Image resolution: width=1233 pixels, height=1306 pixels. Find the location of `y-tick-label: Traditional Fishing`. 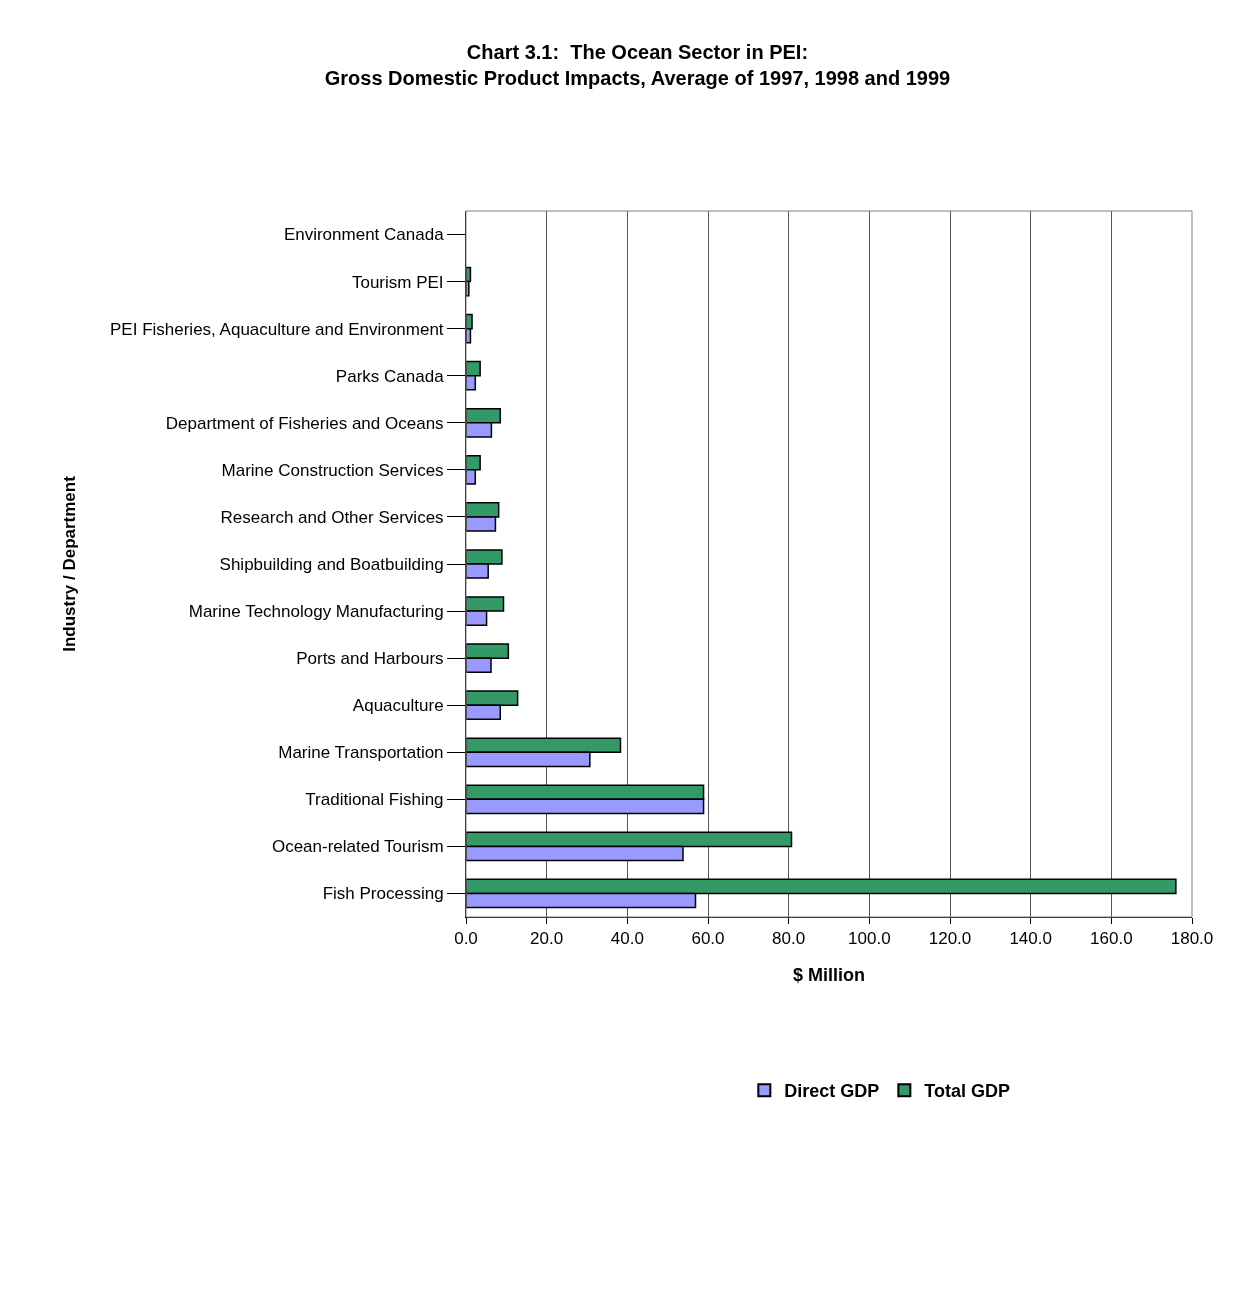

y-tick-label: Traditional Fishing is located at coordinates (374, 800).